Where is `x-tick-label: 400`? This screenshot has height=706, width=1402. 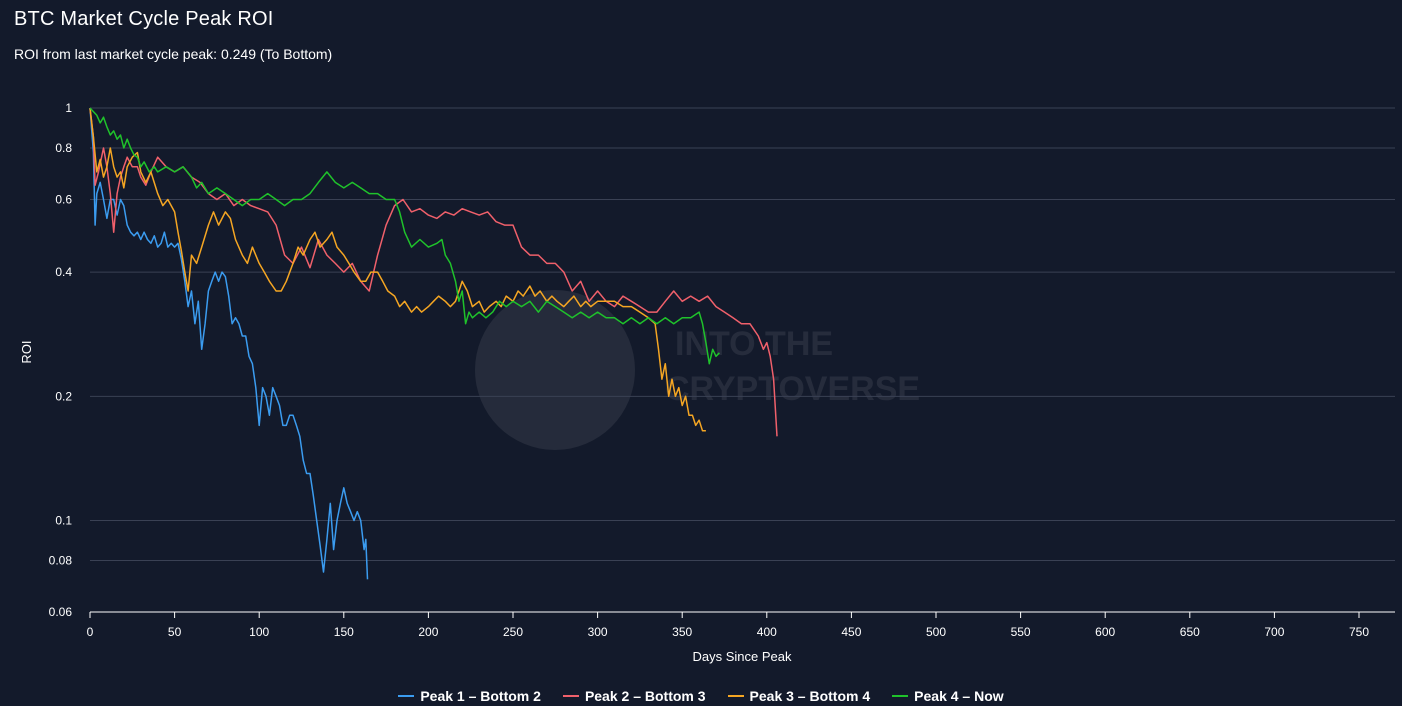 x-tick-label: 400 is located at coordinates (767, 632).